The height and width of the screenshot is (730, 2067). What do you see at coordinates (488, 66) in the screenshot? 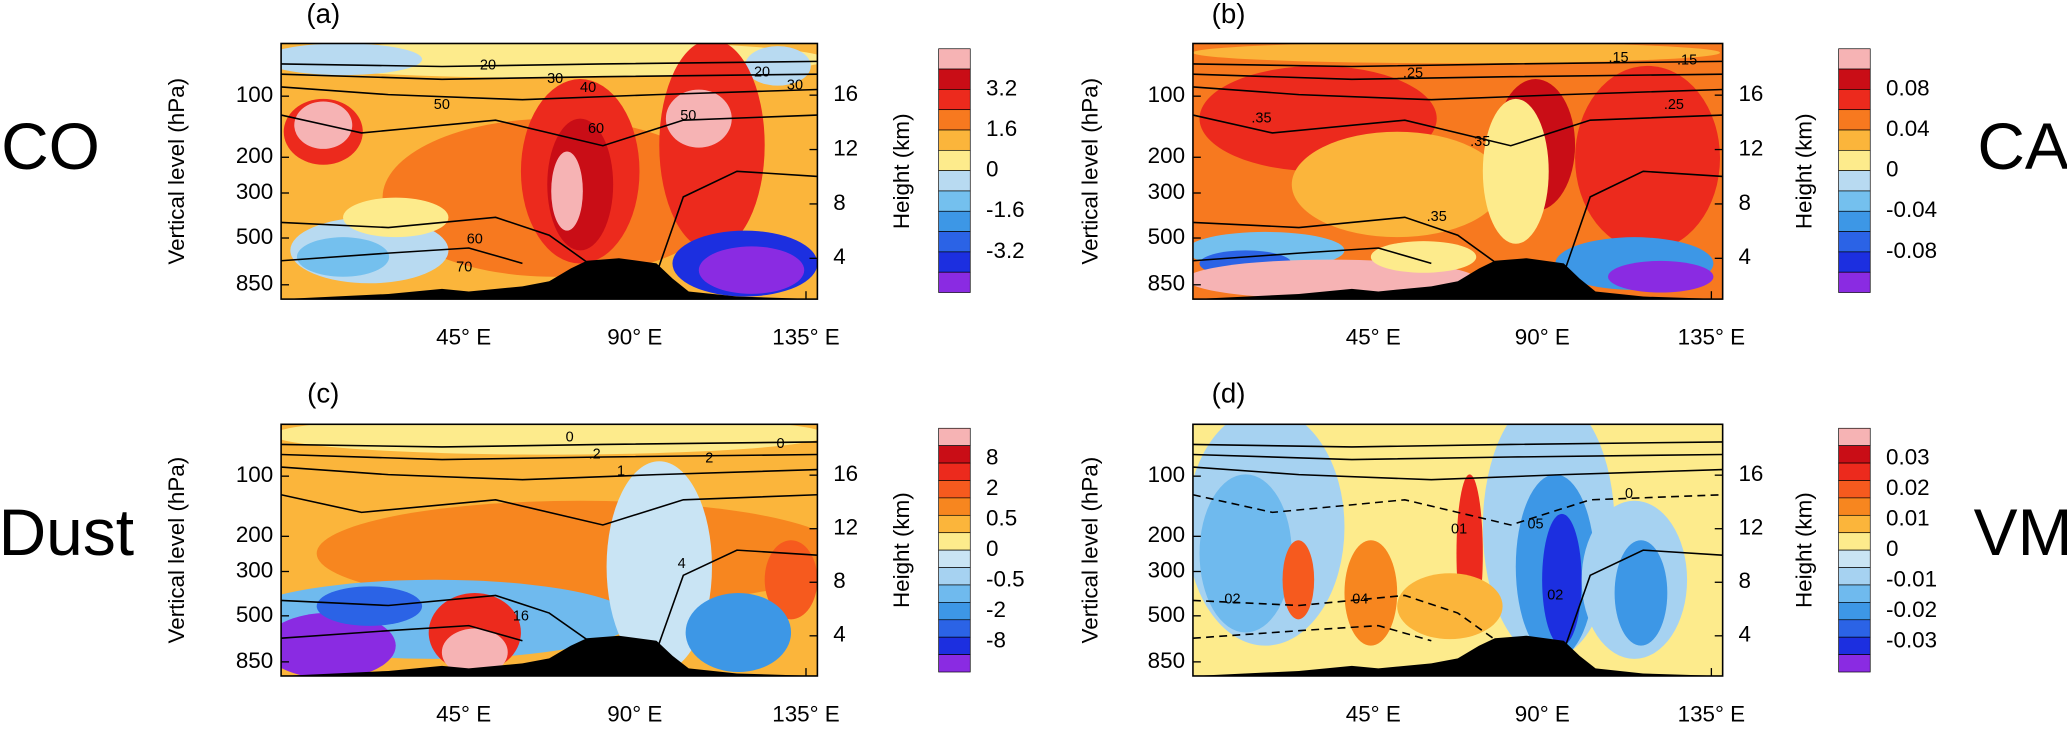
I see `contour-label: 20` at bounding box center [488, 66].